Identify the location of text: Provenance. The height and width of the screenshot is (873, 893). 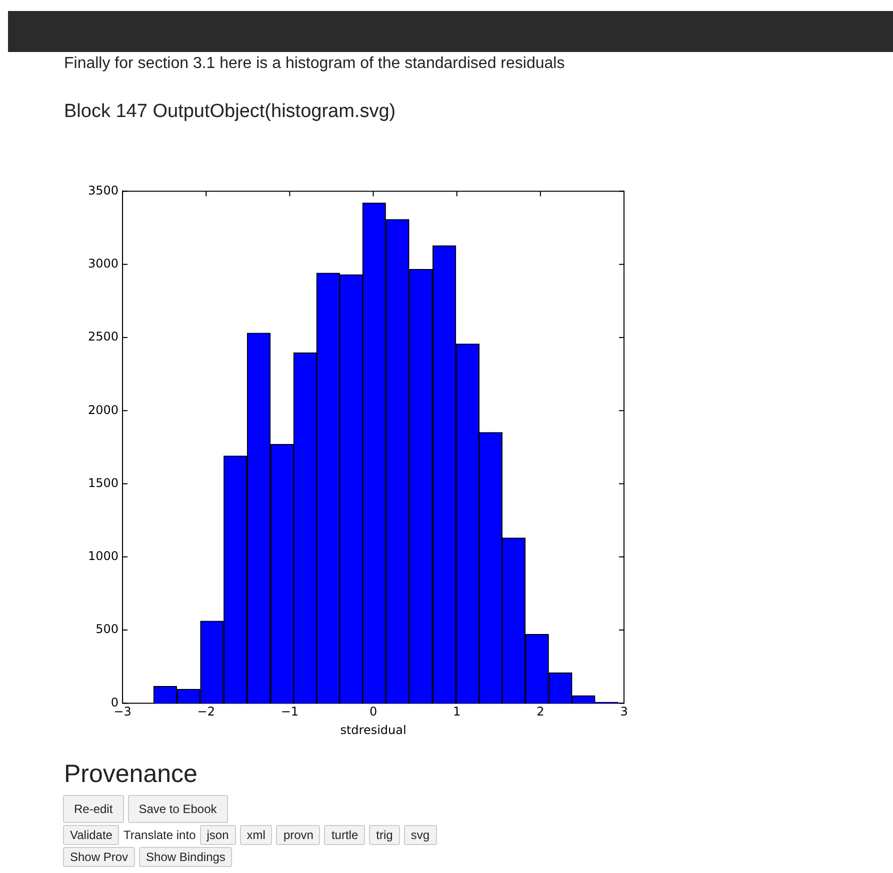
(131, 774).